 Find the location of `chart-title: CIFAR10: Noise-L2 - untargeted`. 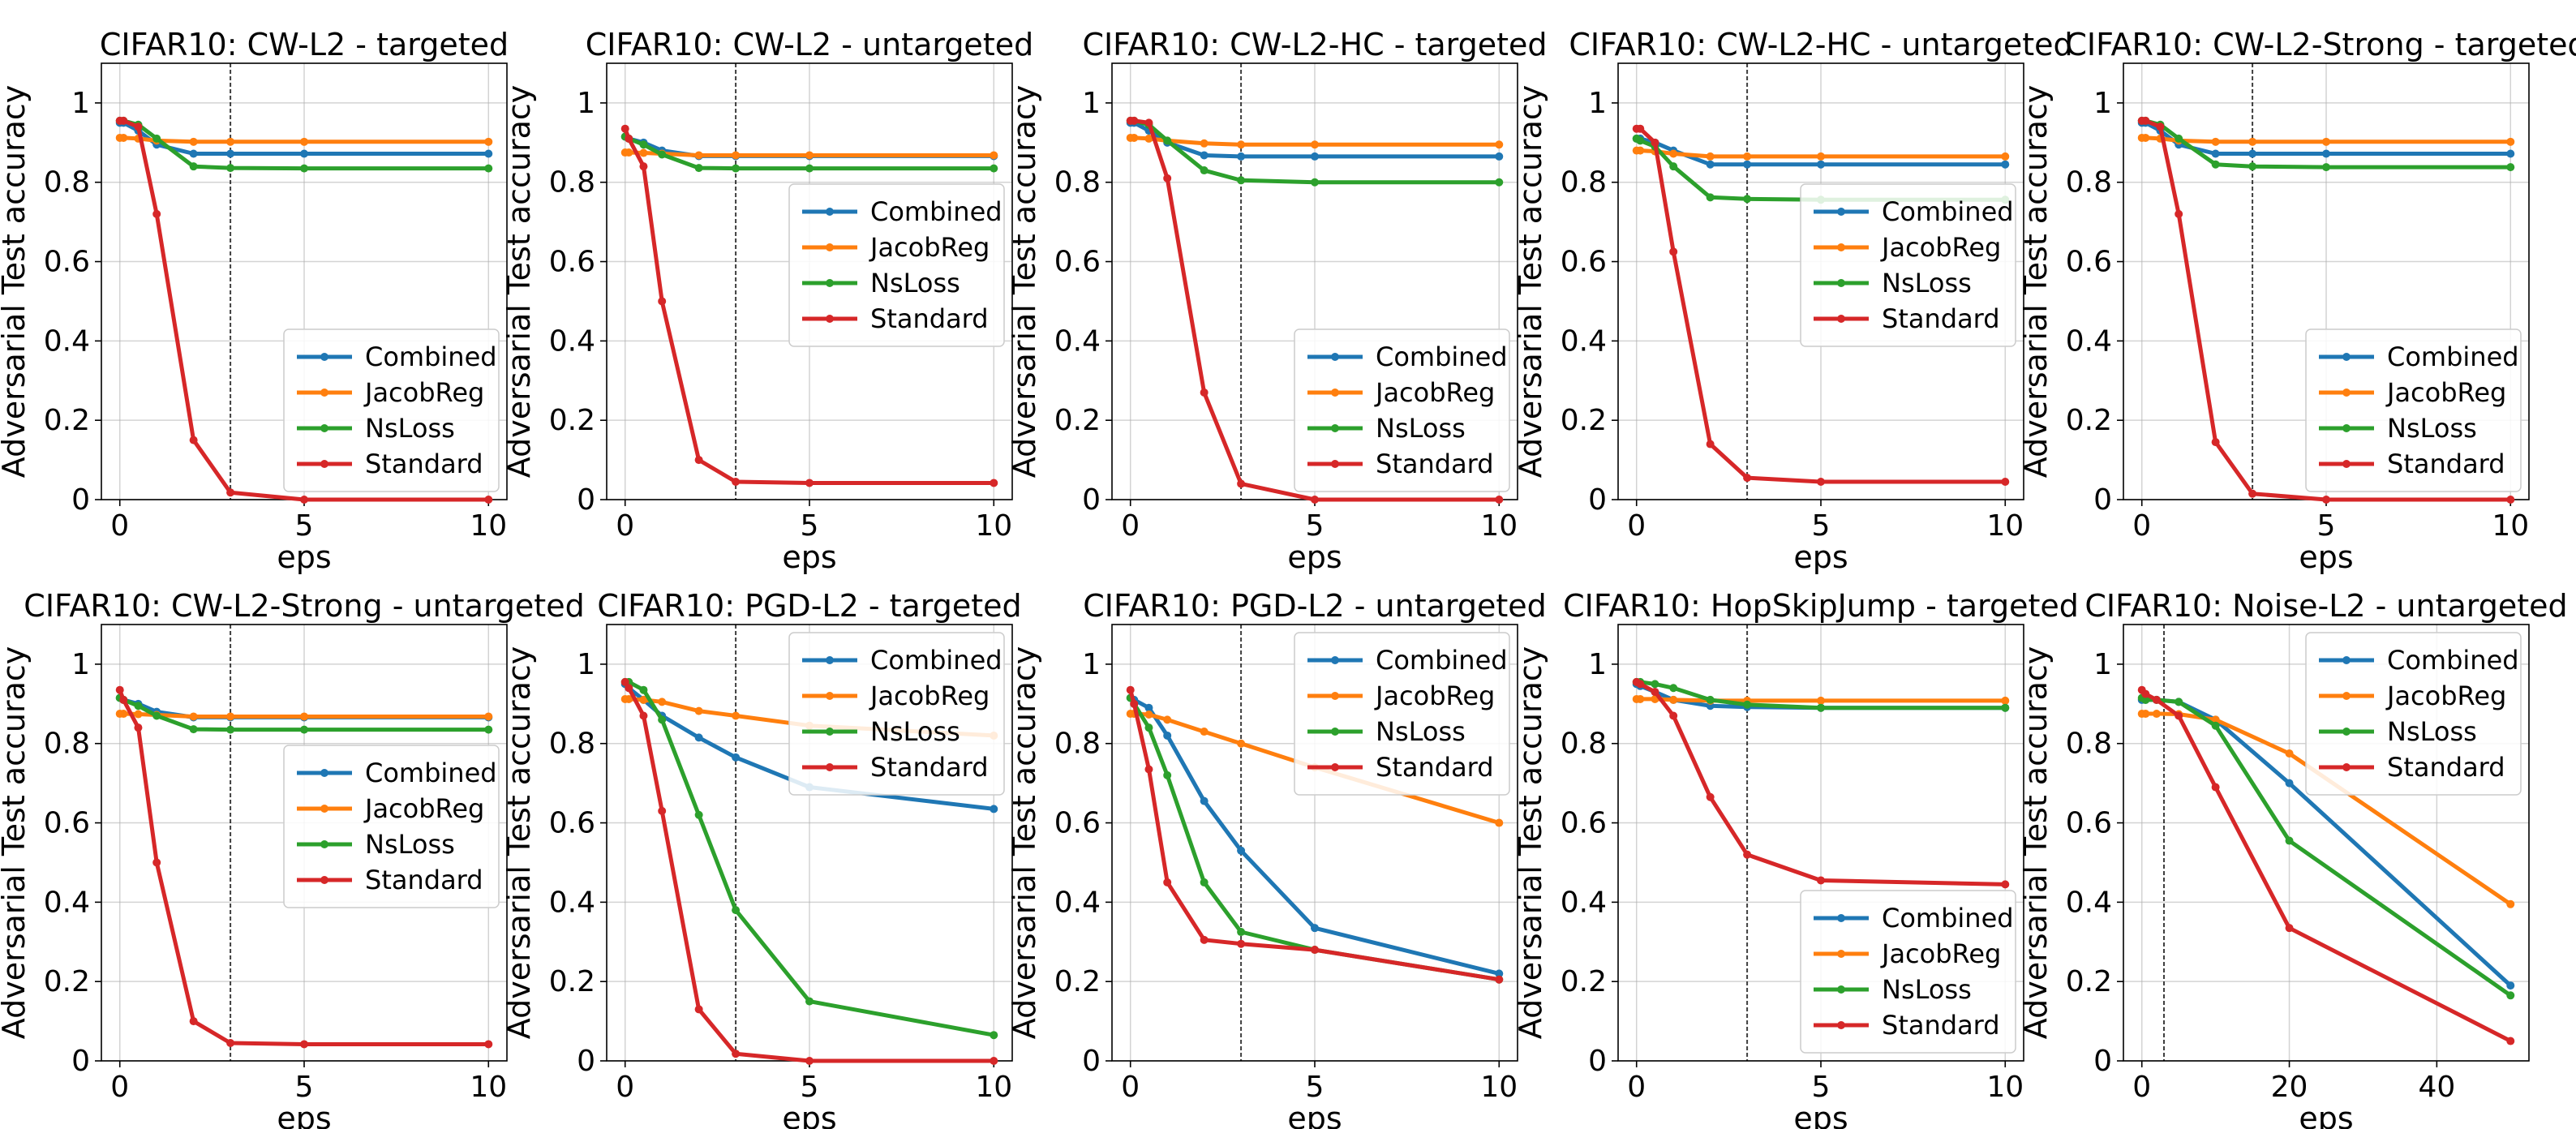

chart-title: CIFAR10: Noise-L2 - untargeted is located at coordinates (2325, 606).